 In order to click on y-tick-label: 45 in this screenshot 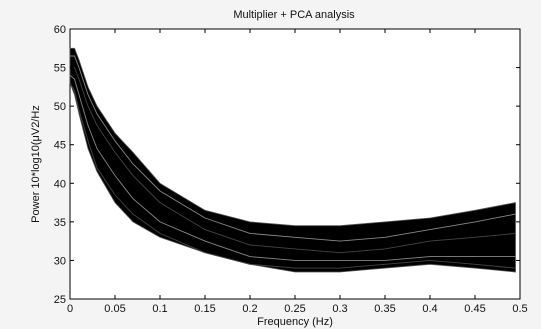, I will do `click(60, 146)`.